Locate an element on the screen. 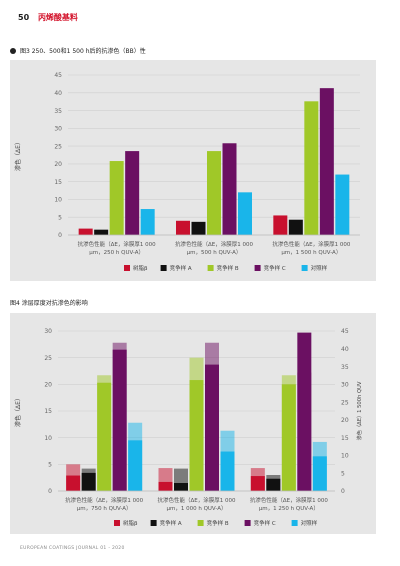 This screenshot has height=566, width=400. y-right-tick-label: 10 is located at coordinates (345, 456).